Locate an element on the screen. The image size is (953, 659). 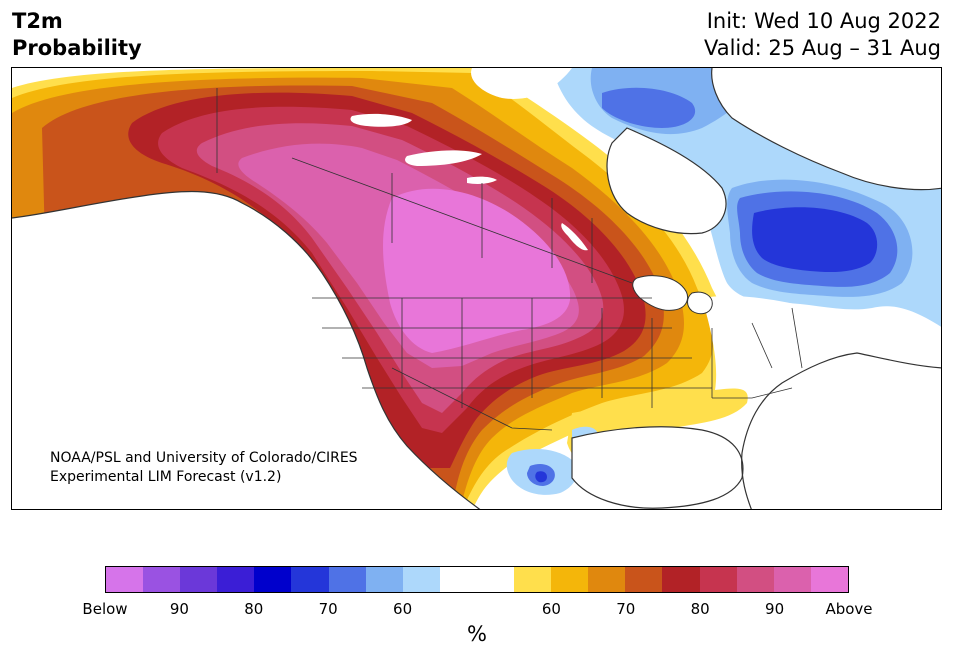
valid-range: Valid: 25 Aug – 31 Aug is located at coordinates (822, 48).